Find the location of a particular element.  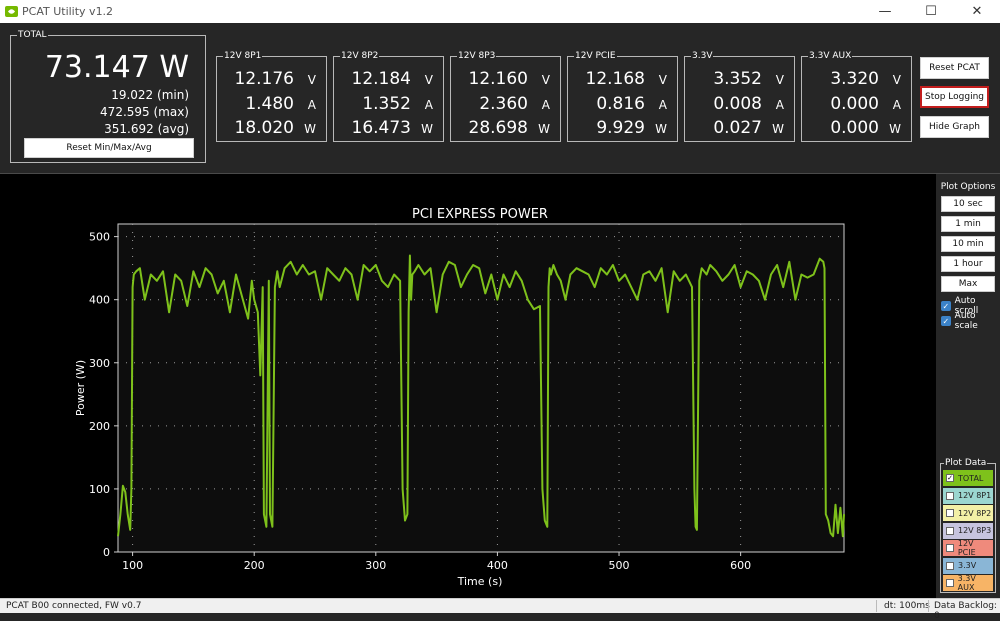

window-title: PCAT Utility v1.2 is located at coordinates (68, 11).